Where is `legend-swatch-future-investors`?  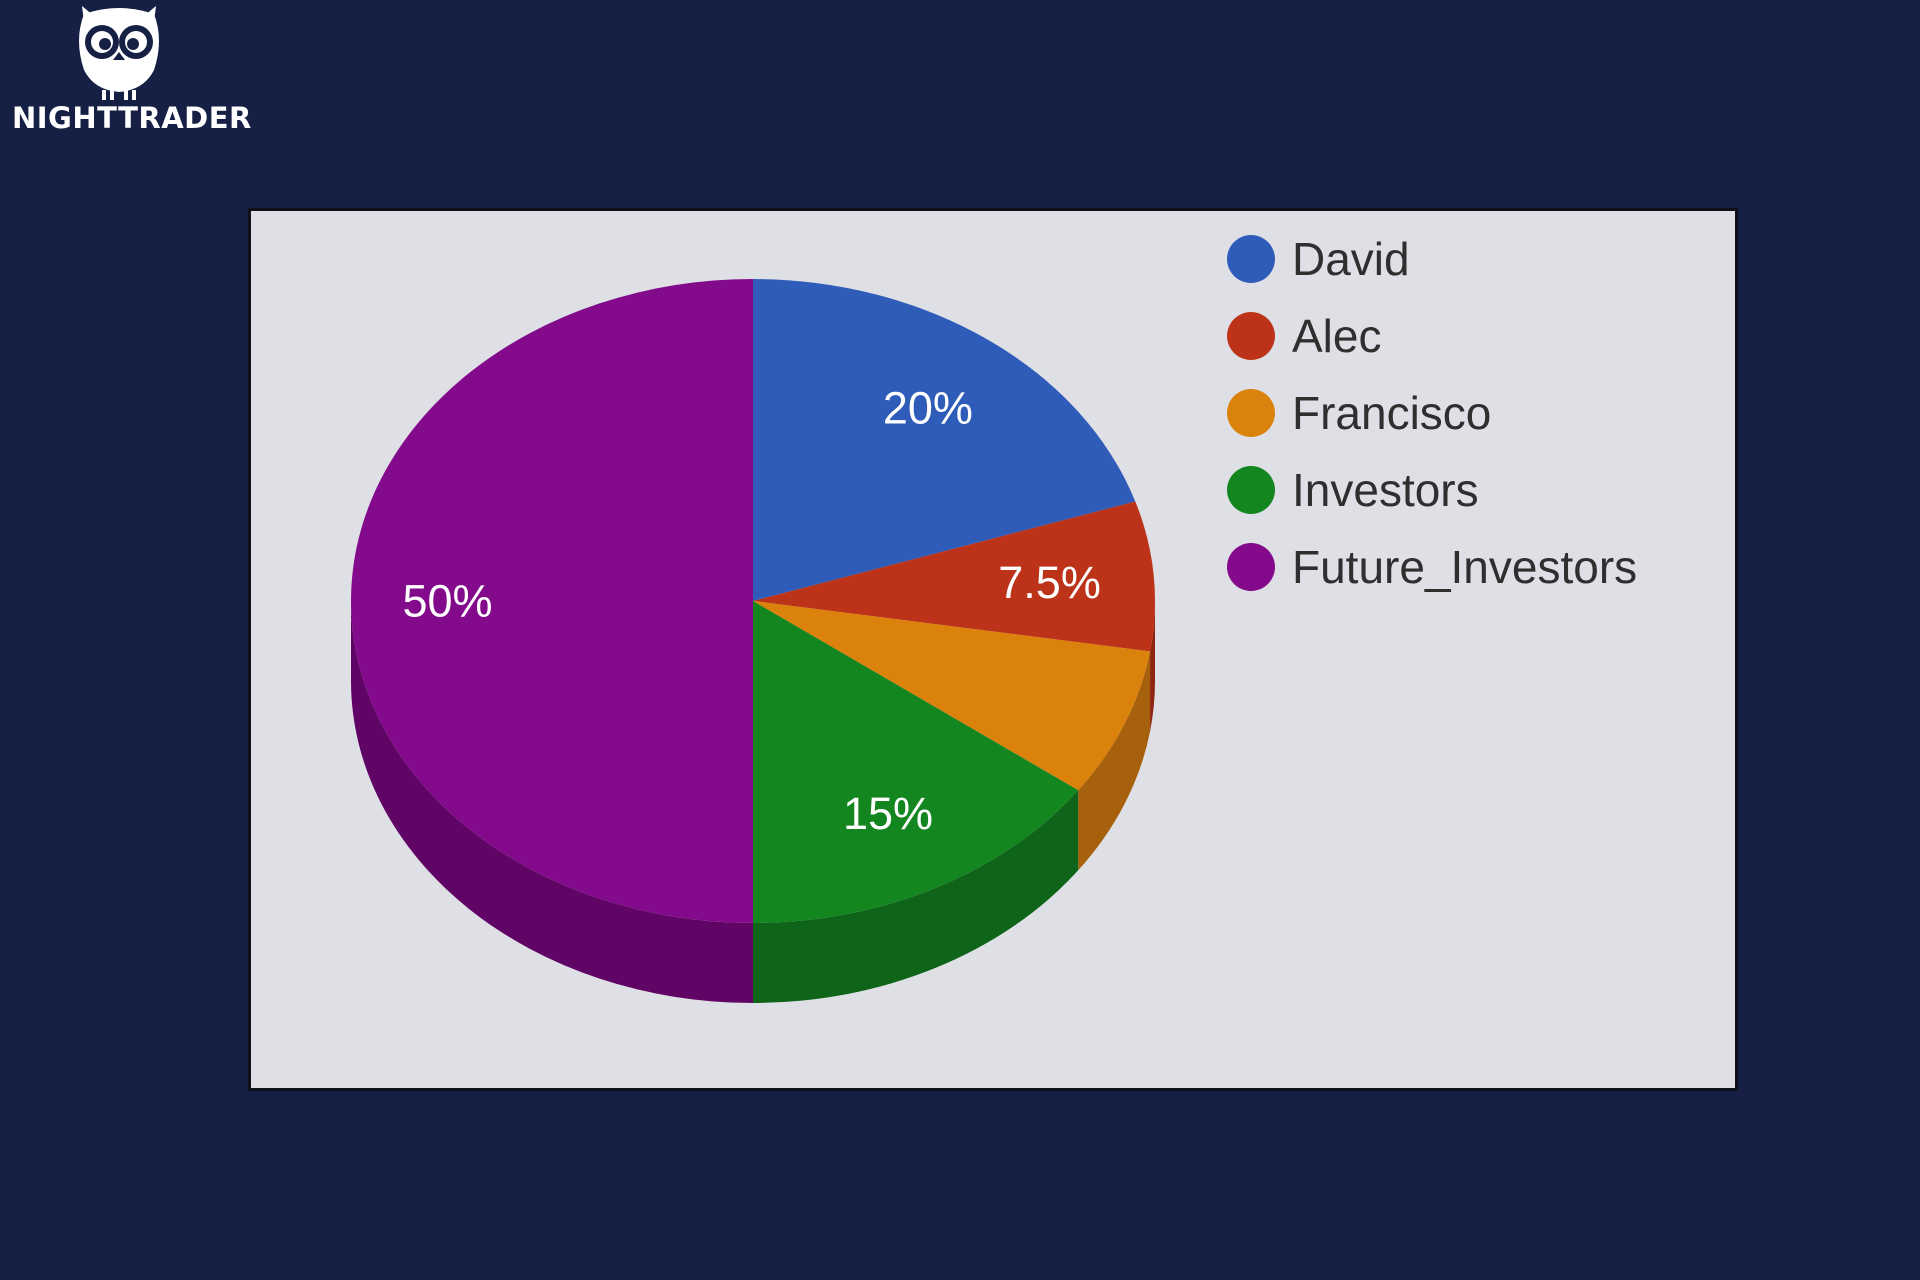 legend-swatch-future-investors is located at coordinates (1251, 567).